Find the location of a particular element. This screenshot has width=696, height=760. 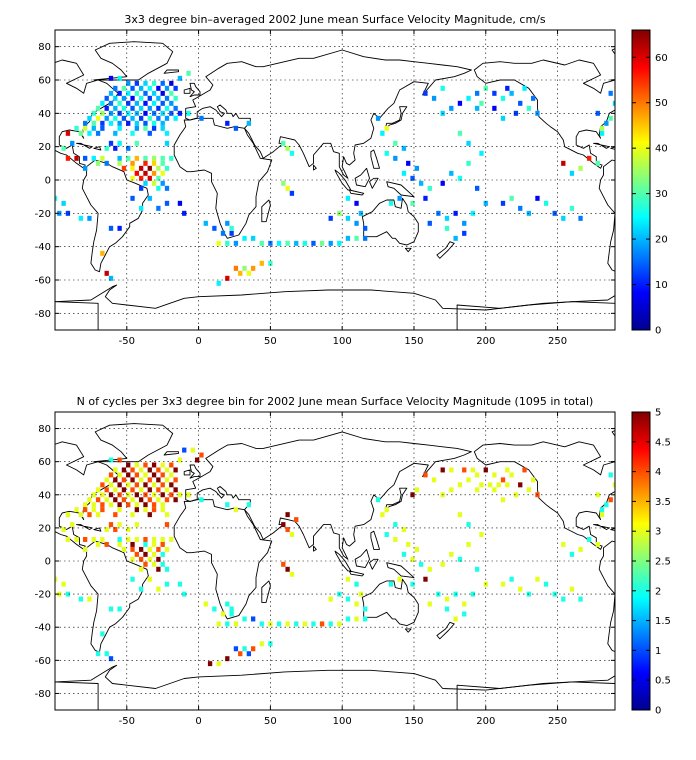

x-tick-label: 100 is located at coordinates (342, 721).